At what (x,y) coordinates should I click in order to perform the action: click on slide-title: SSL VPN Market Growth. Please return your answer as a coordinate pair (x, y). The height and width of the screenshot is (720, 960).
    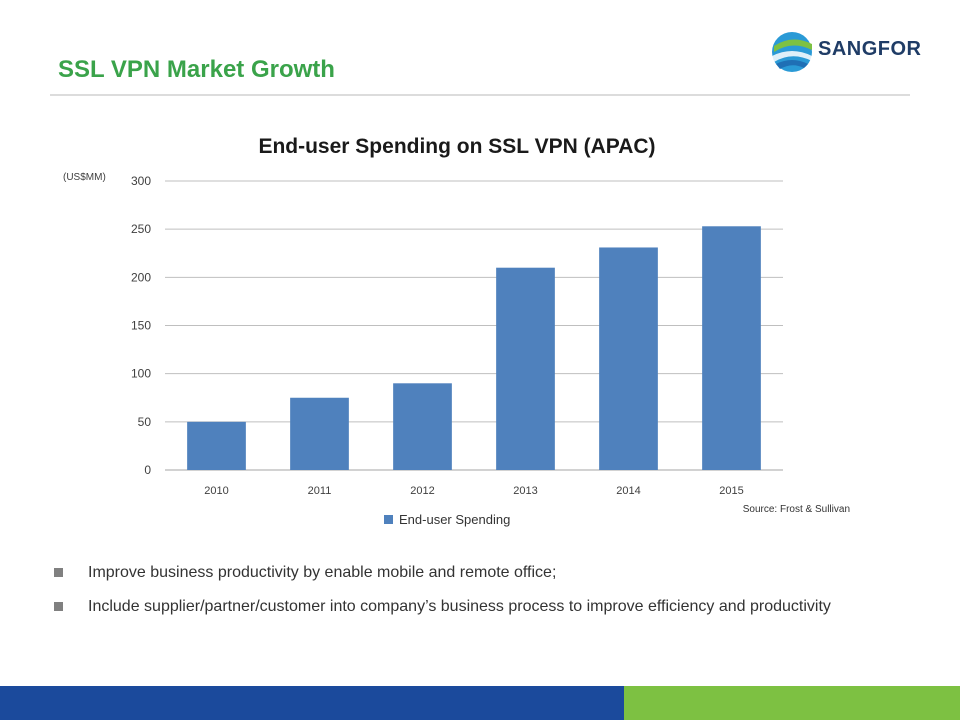
    Looking at the image, I should click on (196, 69).